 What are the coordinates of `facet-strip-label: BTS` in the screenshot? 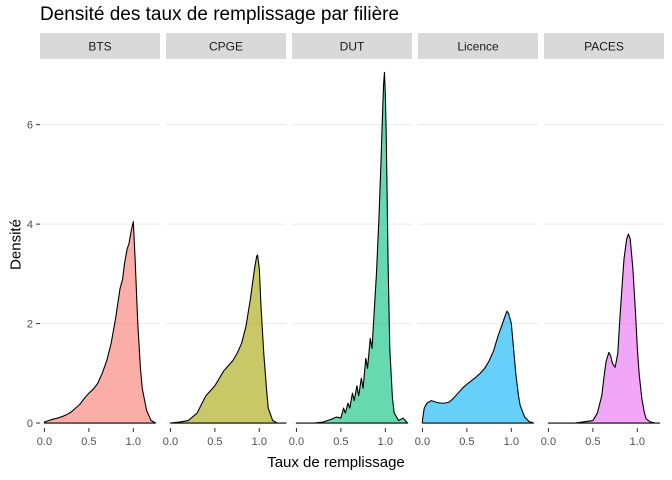 It's located at (99, 47).